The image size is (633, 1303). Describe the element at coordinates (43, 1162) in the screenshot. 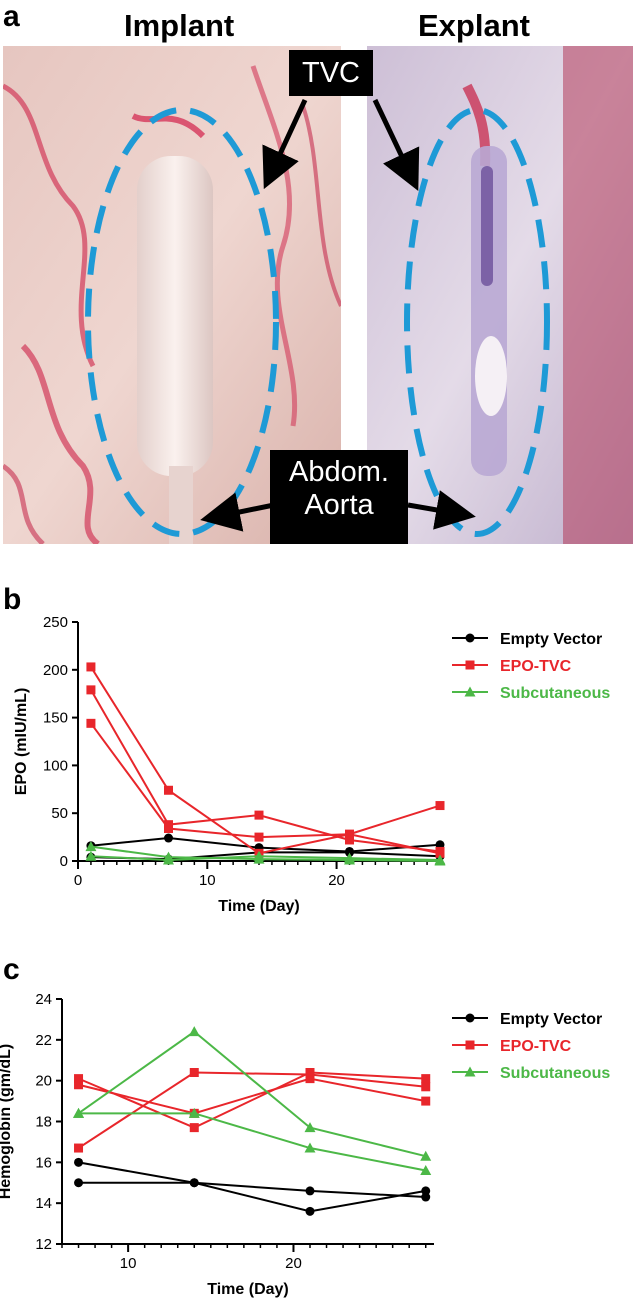

I see `y-tick-label: 16` at that location.